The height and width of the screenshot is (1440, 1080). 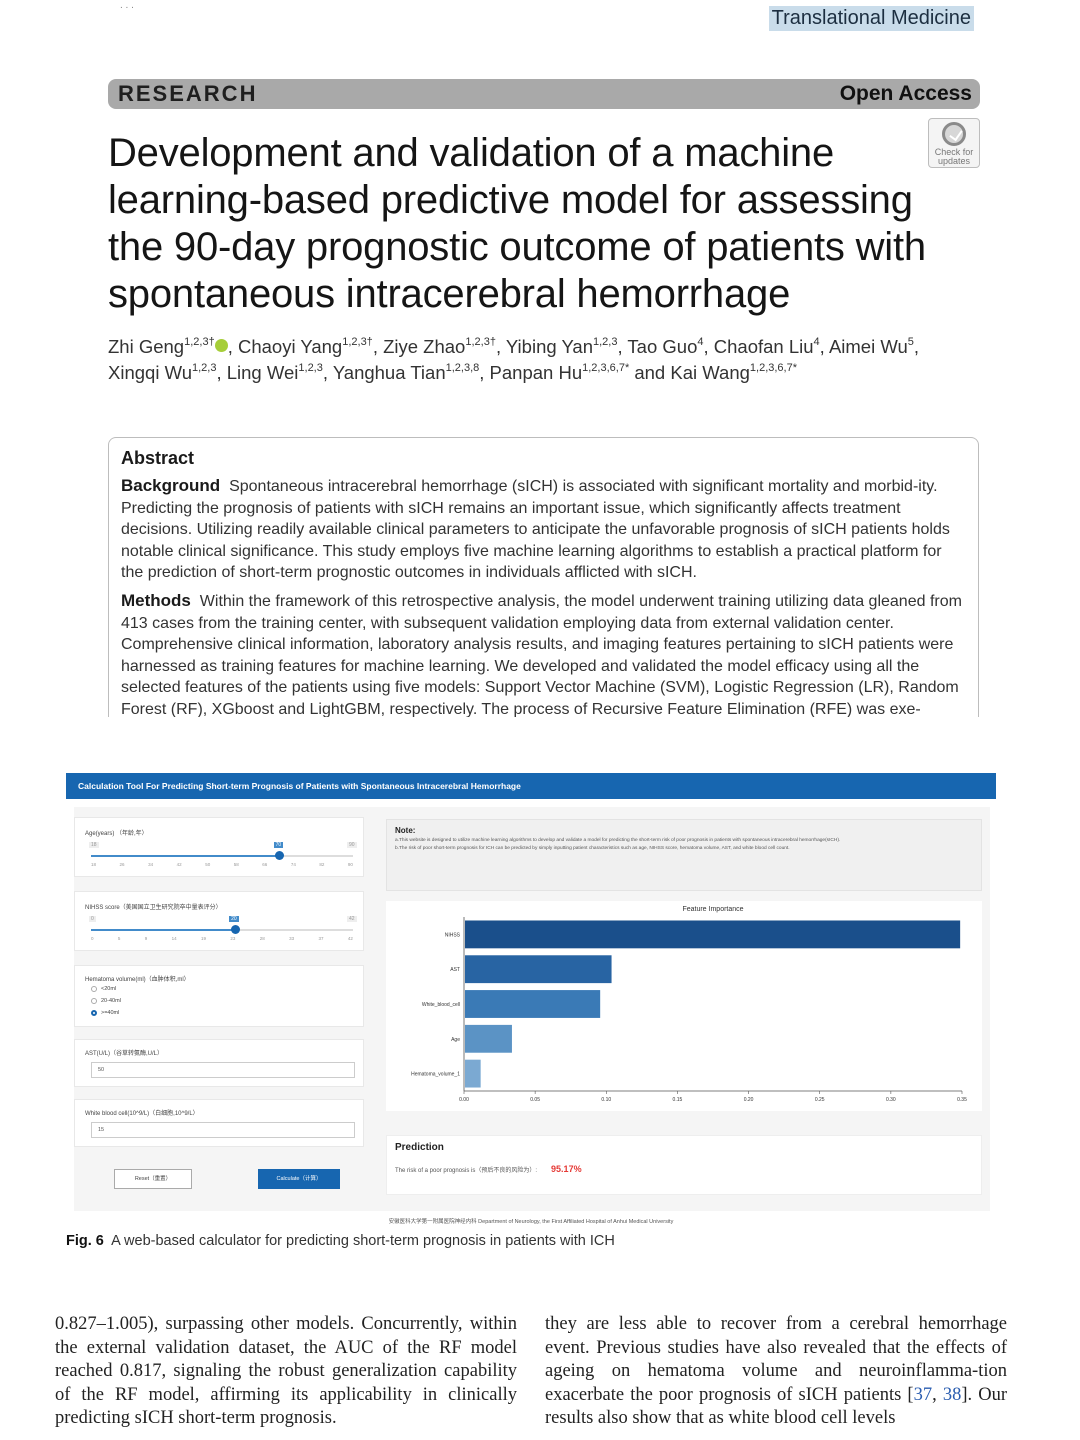 What do you see at coordinates (222, 939) in the screenshot?
I see `nihss-ticks: 0 5 9 14 19 23 28 33 37 42` at bounding box center [222, 939].